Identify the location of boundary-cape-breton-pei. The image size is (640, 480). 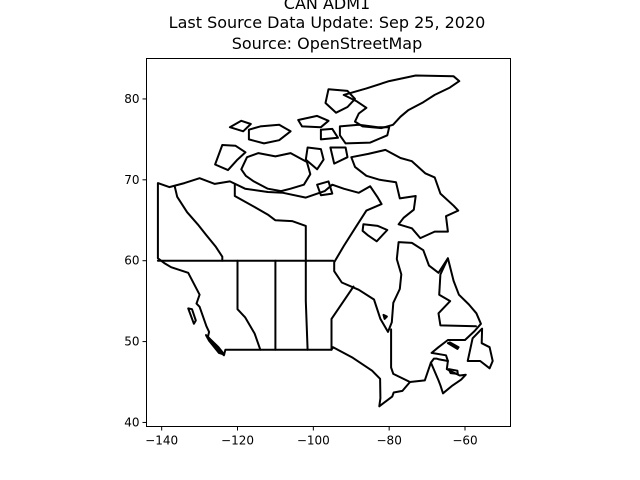
(453, 371).